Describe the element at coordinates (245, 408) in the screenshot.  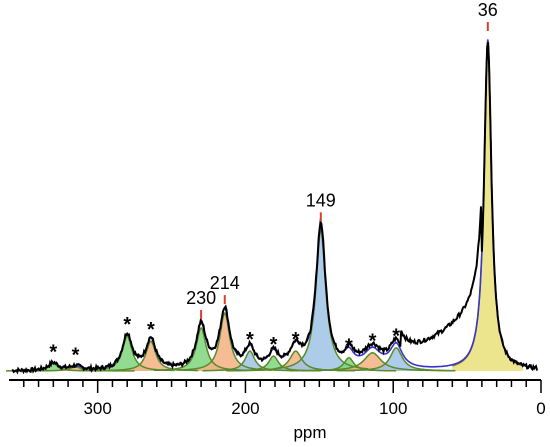
I see `x-tick-label: 200` at that location.